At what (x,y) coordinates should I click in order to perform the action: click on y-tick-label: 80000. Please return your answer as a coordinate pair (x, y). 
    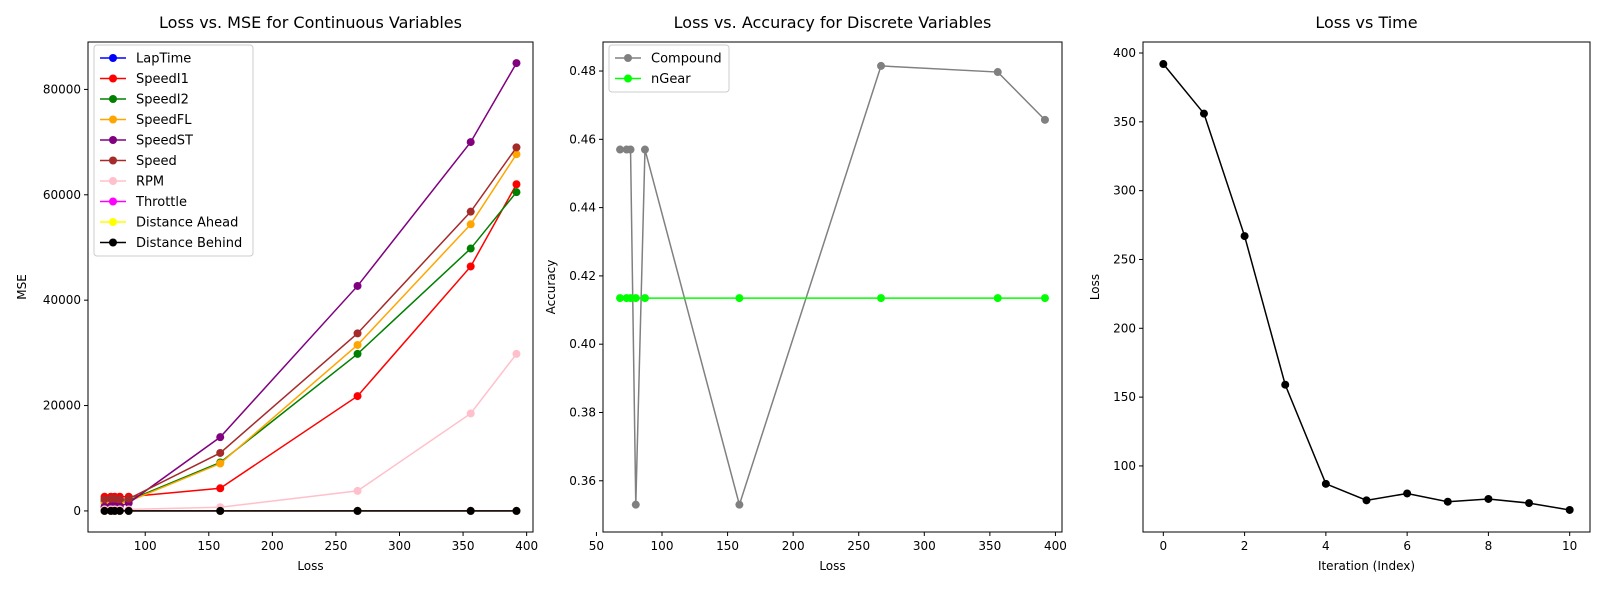
    Looking at the image, I should click on (62, 89).